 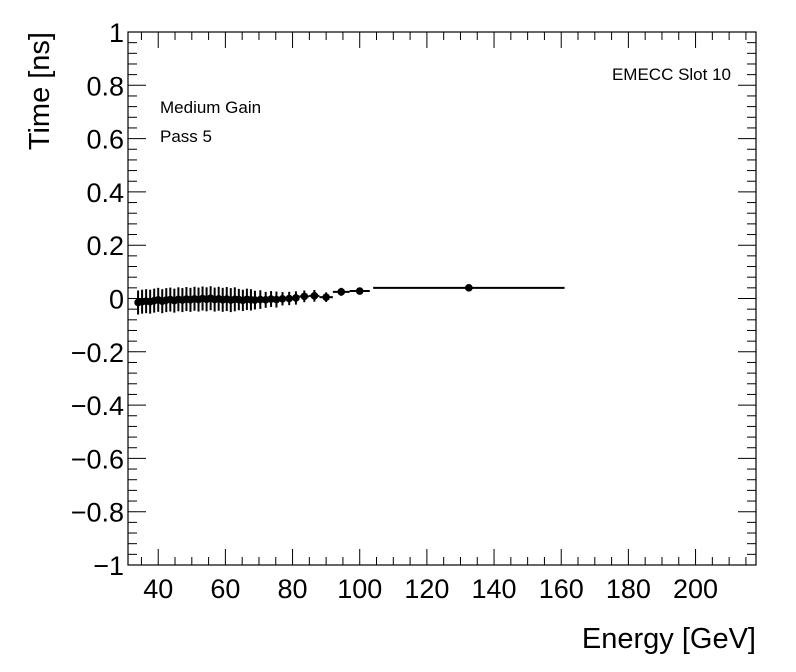 What do you see at coordinates (186, 136) in the screenshot?
I see `pass-label: Pass 5` at bounding box center [186, 136].